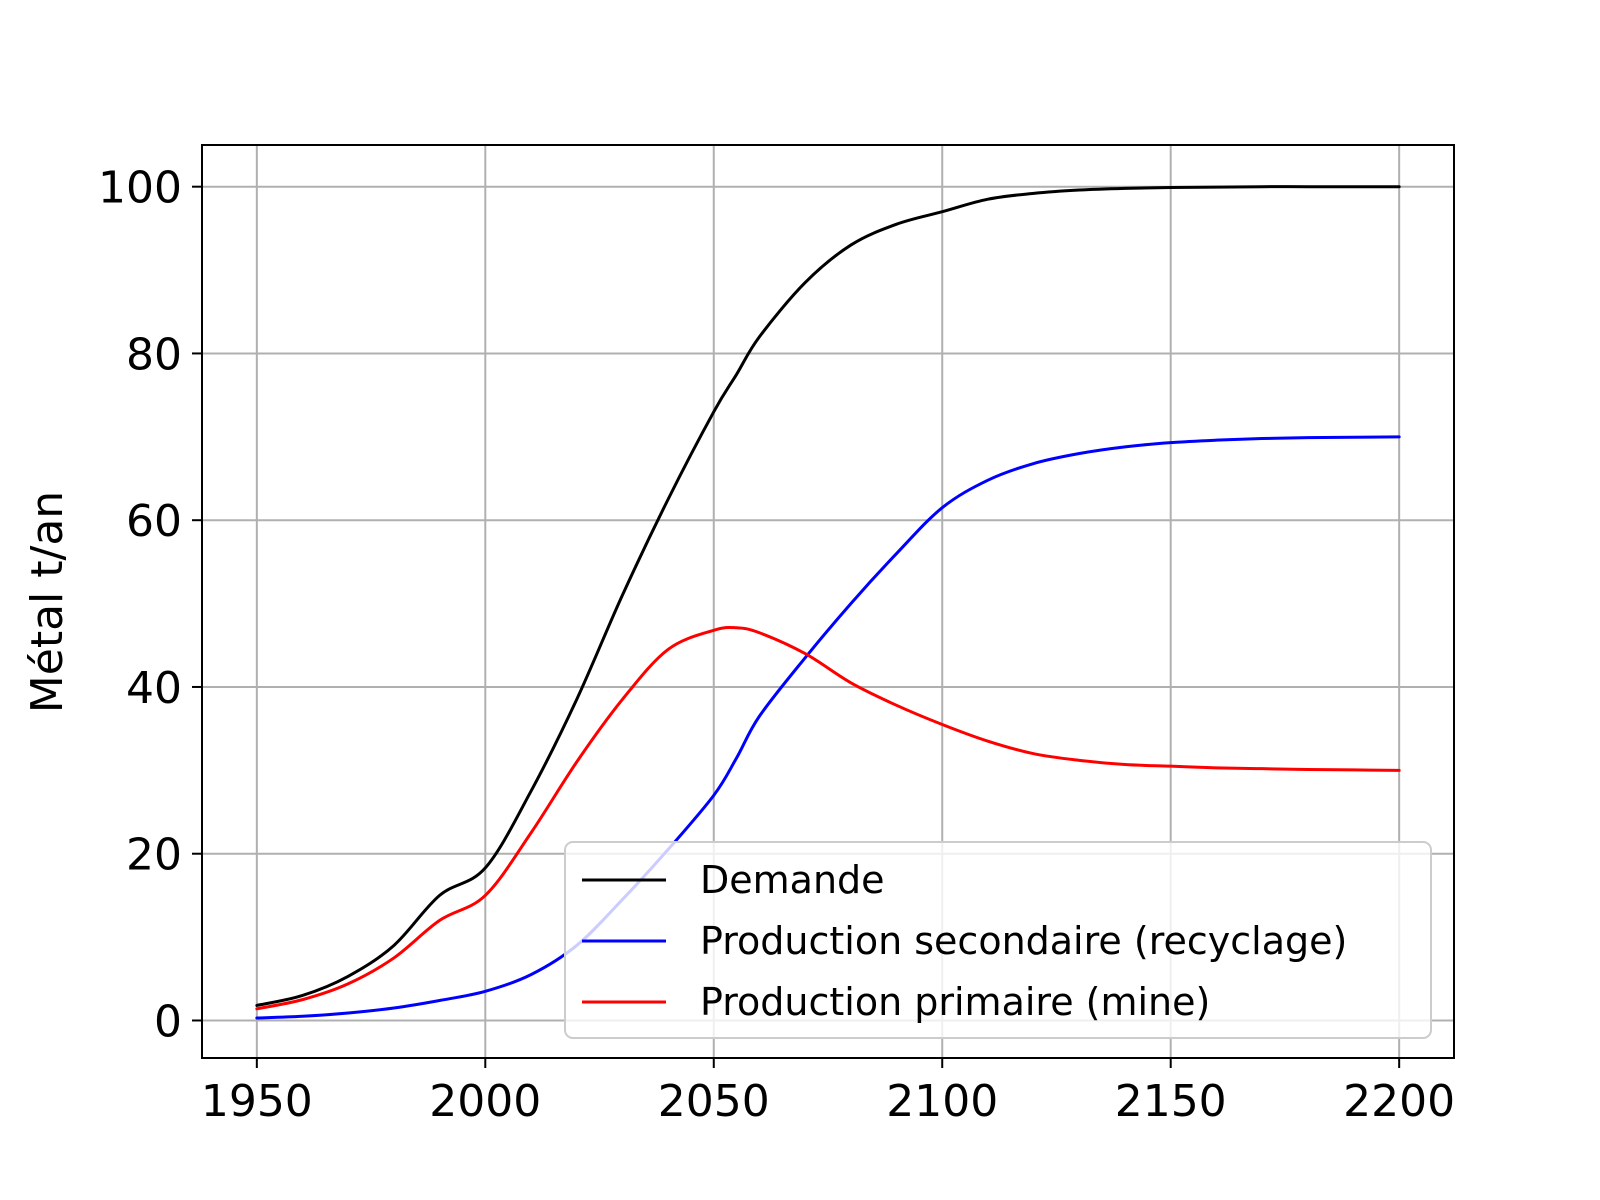 This screenshot has height=1200, width=1600. What do you see at coordinates (485, 1101) in the screenshot?
I see `x-tick-label: 2000` at bounding box center [485, 1101].